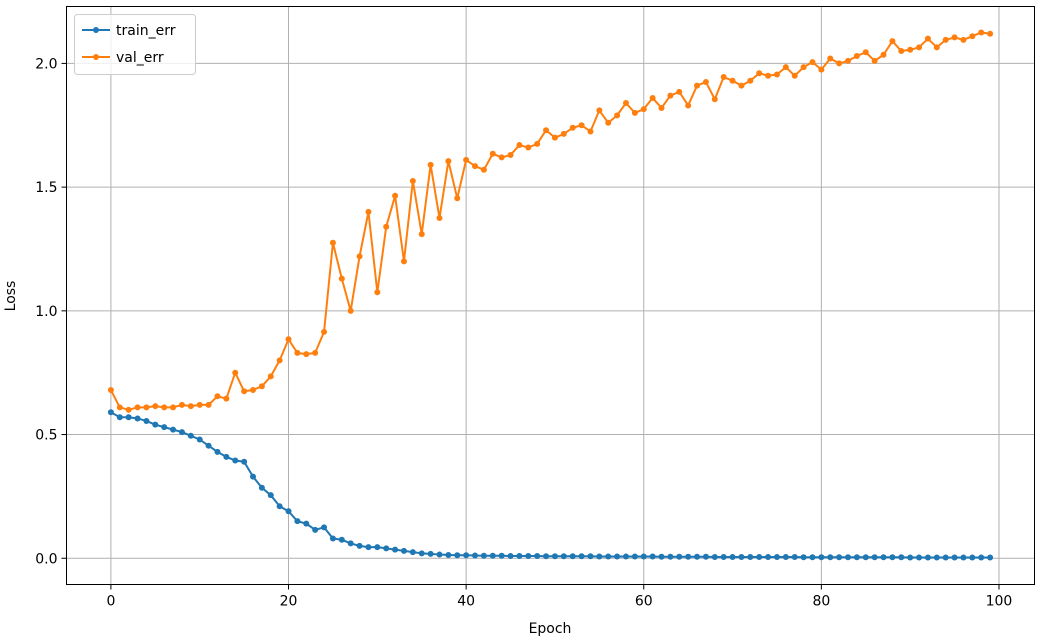 The image size is (1042, 640). What do you see at coordinates (559, 597) in the screenshot?
I see `x-axis: 0 20 40 60 80 100` at bounding box center [559, 597].